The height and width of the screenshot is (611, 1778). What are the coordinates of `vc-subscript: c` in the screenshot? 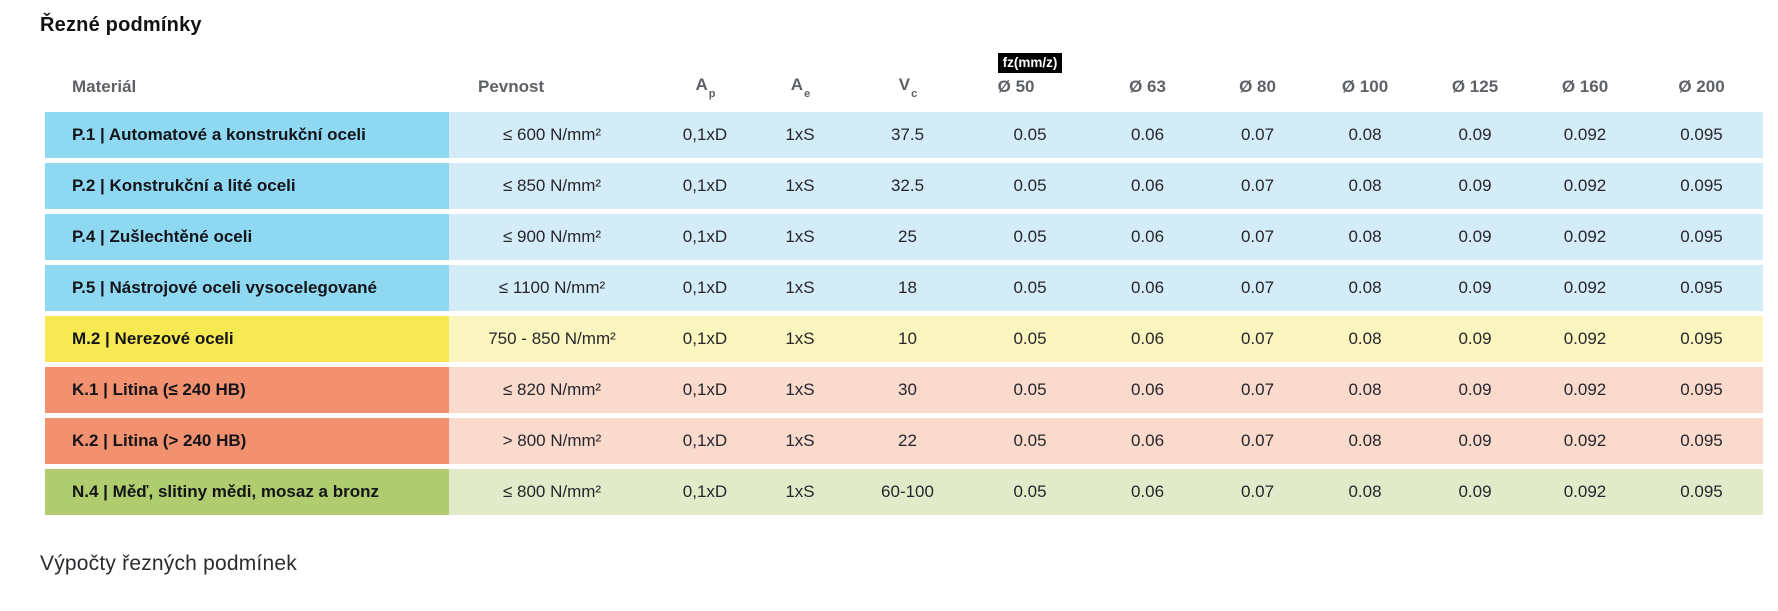 It's located at (914, 94).